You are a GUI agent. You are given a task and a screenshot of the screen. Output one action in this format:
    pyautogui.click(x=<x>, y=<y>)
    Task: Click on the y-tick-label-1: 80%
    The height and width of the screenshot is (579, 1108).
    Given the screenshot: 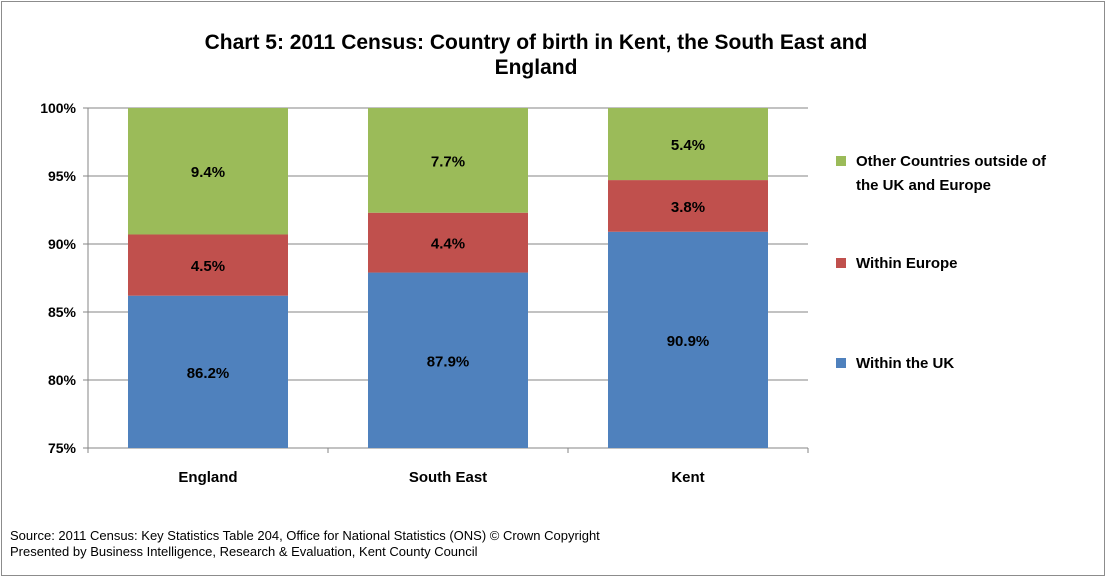 What is the action you would take?
    pyautogui.click(x=62, y=380)
    